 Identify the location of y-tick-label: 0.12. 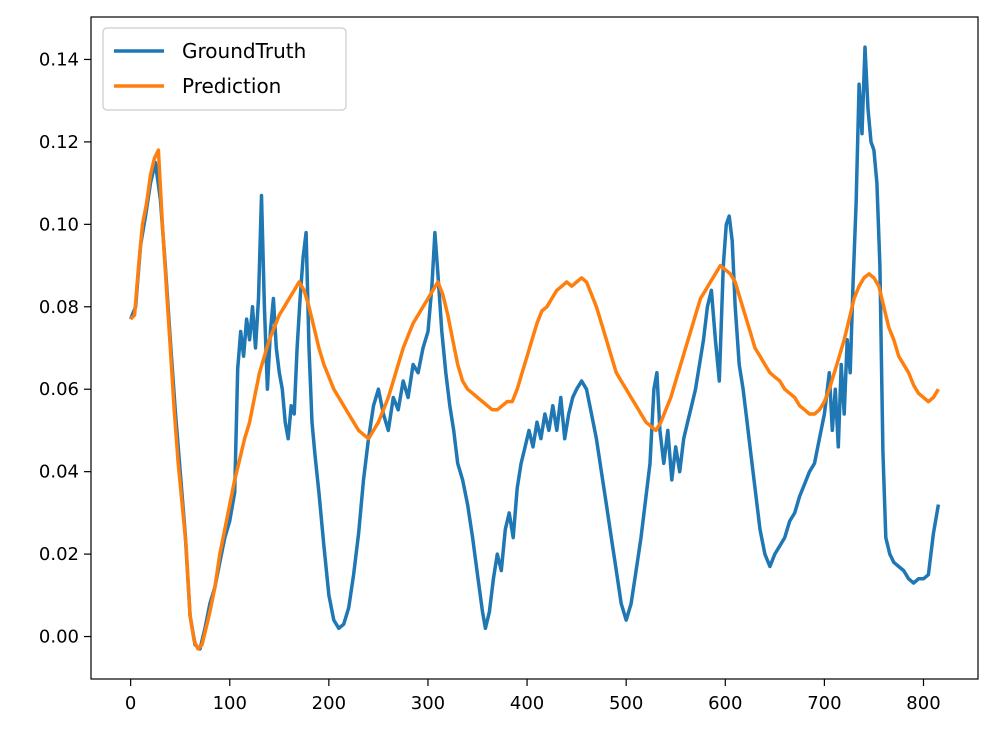
(59, 142).